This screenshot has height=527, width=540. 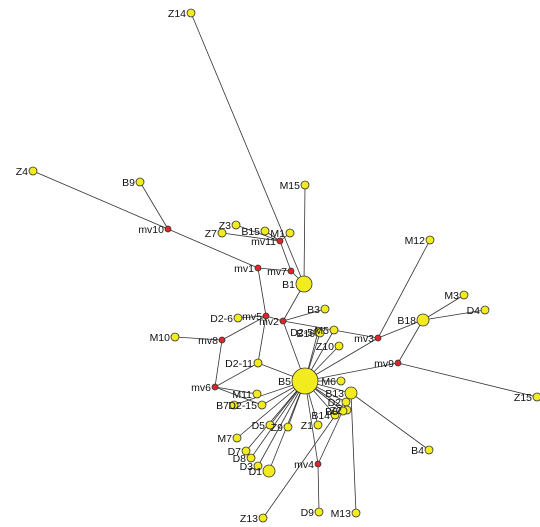 What do you see at coordinates (242, 395) in the screenshot?
I see `node-label-m11: M11` at bounding box center [242, 395].